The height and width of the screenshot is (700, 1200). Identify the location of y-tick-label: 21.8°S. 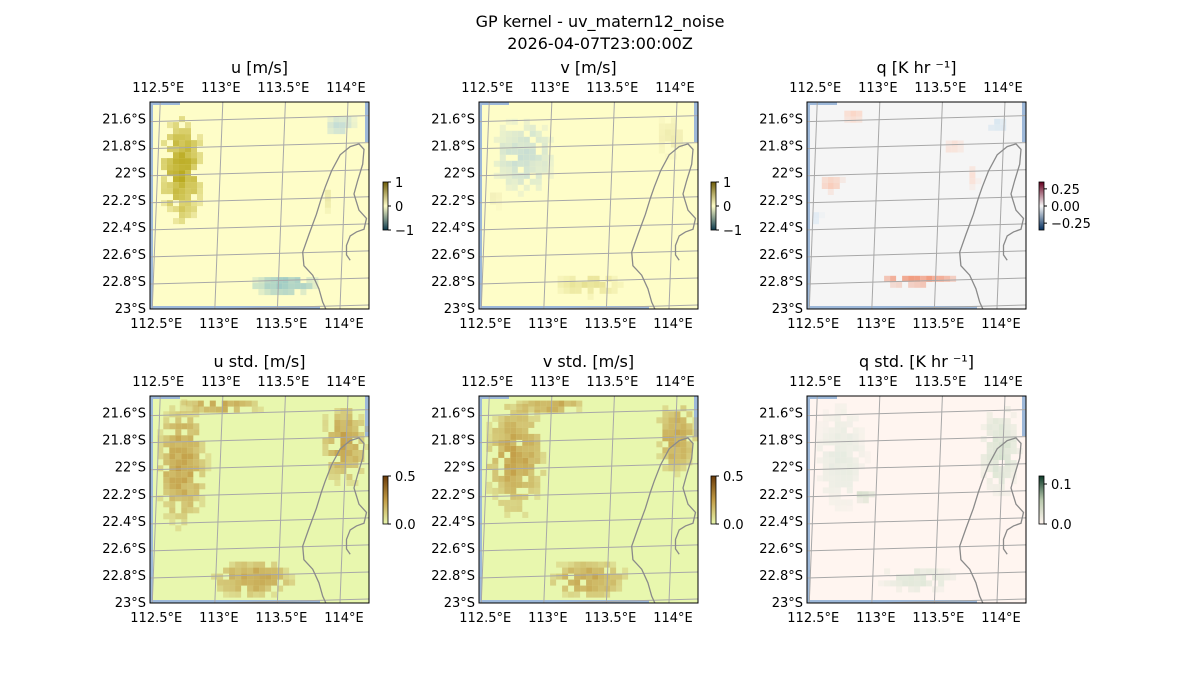
(781, 441).